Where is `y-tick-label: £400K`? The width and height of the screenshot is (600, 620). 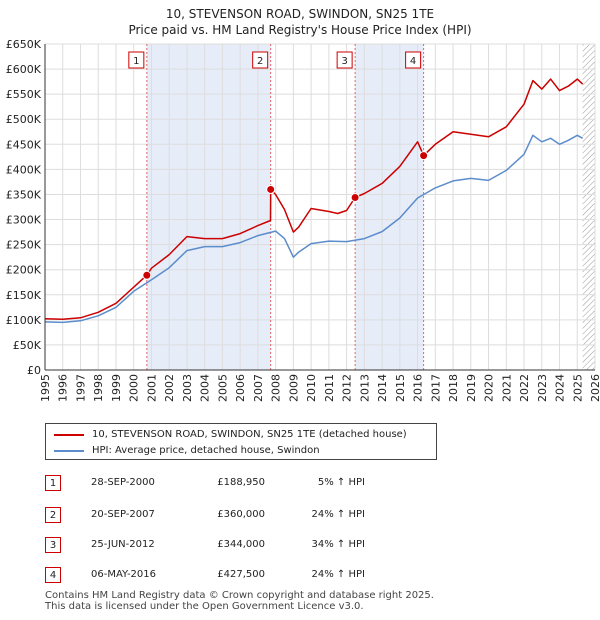
y-tick-label: £400K is located at coordinates (24, 169).